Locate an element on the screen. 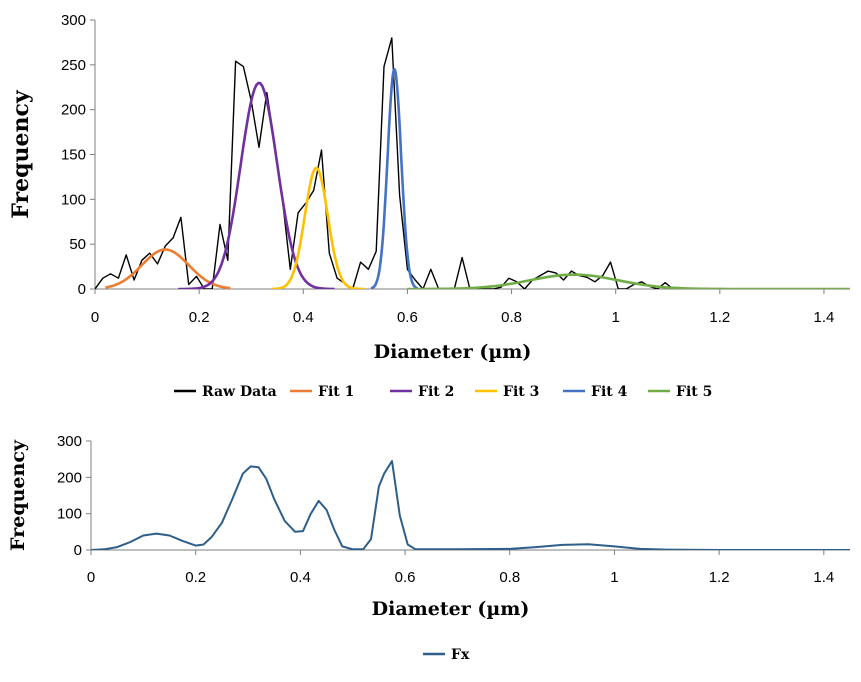 Image resolution: width=861 pixels, height=682 pixels. legend-item: Fit 2 is located at coordinates (422, 392).